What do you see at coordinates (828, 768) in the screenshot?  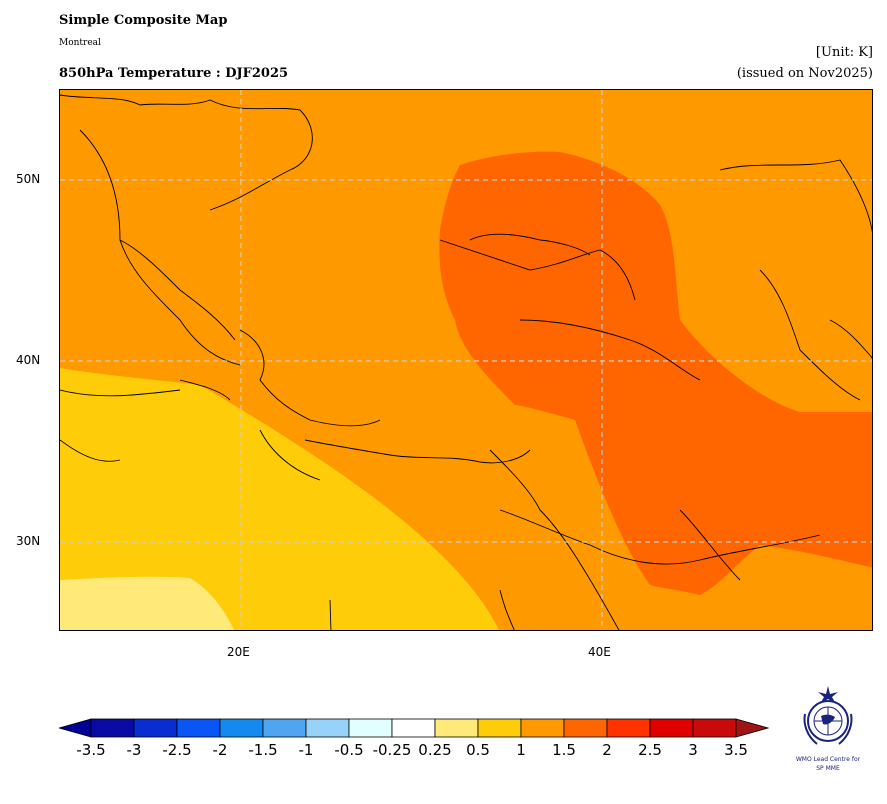 I see `logo-text-line2: SP MME` at bounding box center [828, 768].